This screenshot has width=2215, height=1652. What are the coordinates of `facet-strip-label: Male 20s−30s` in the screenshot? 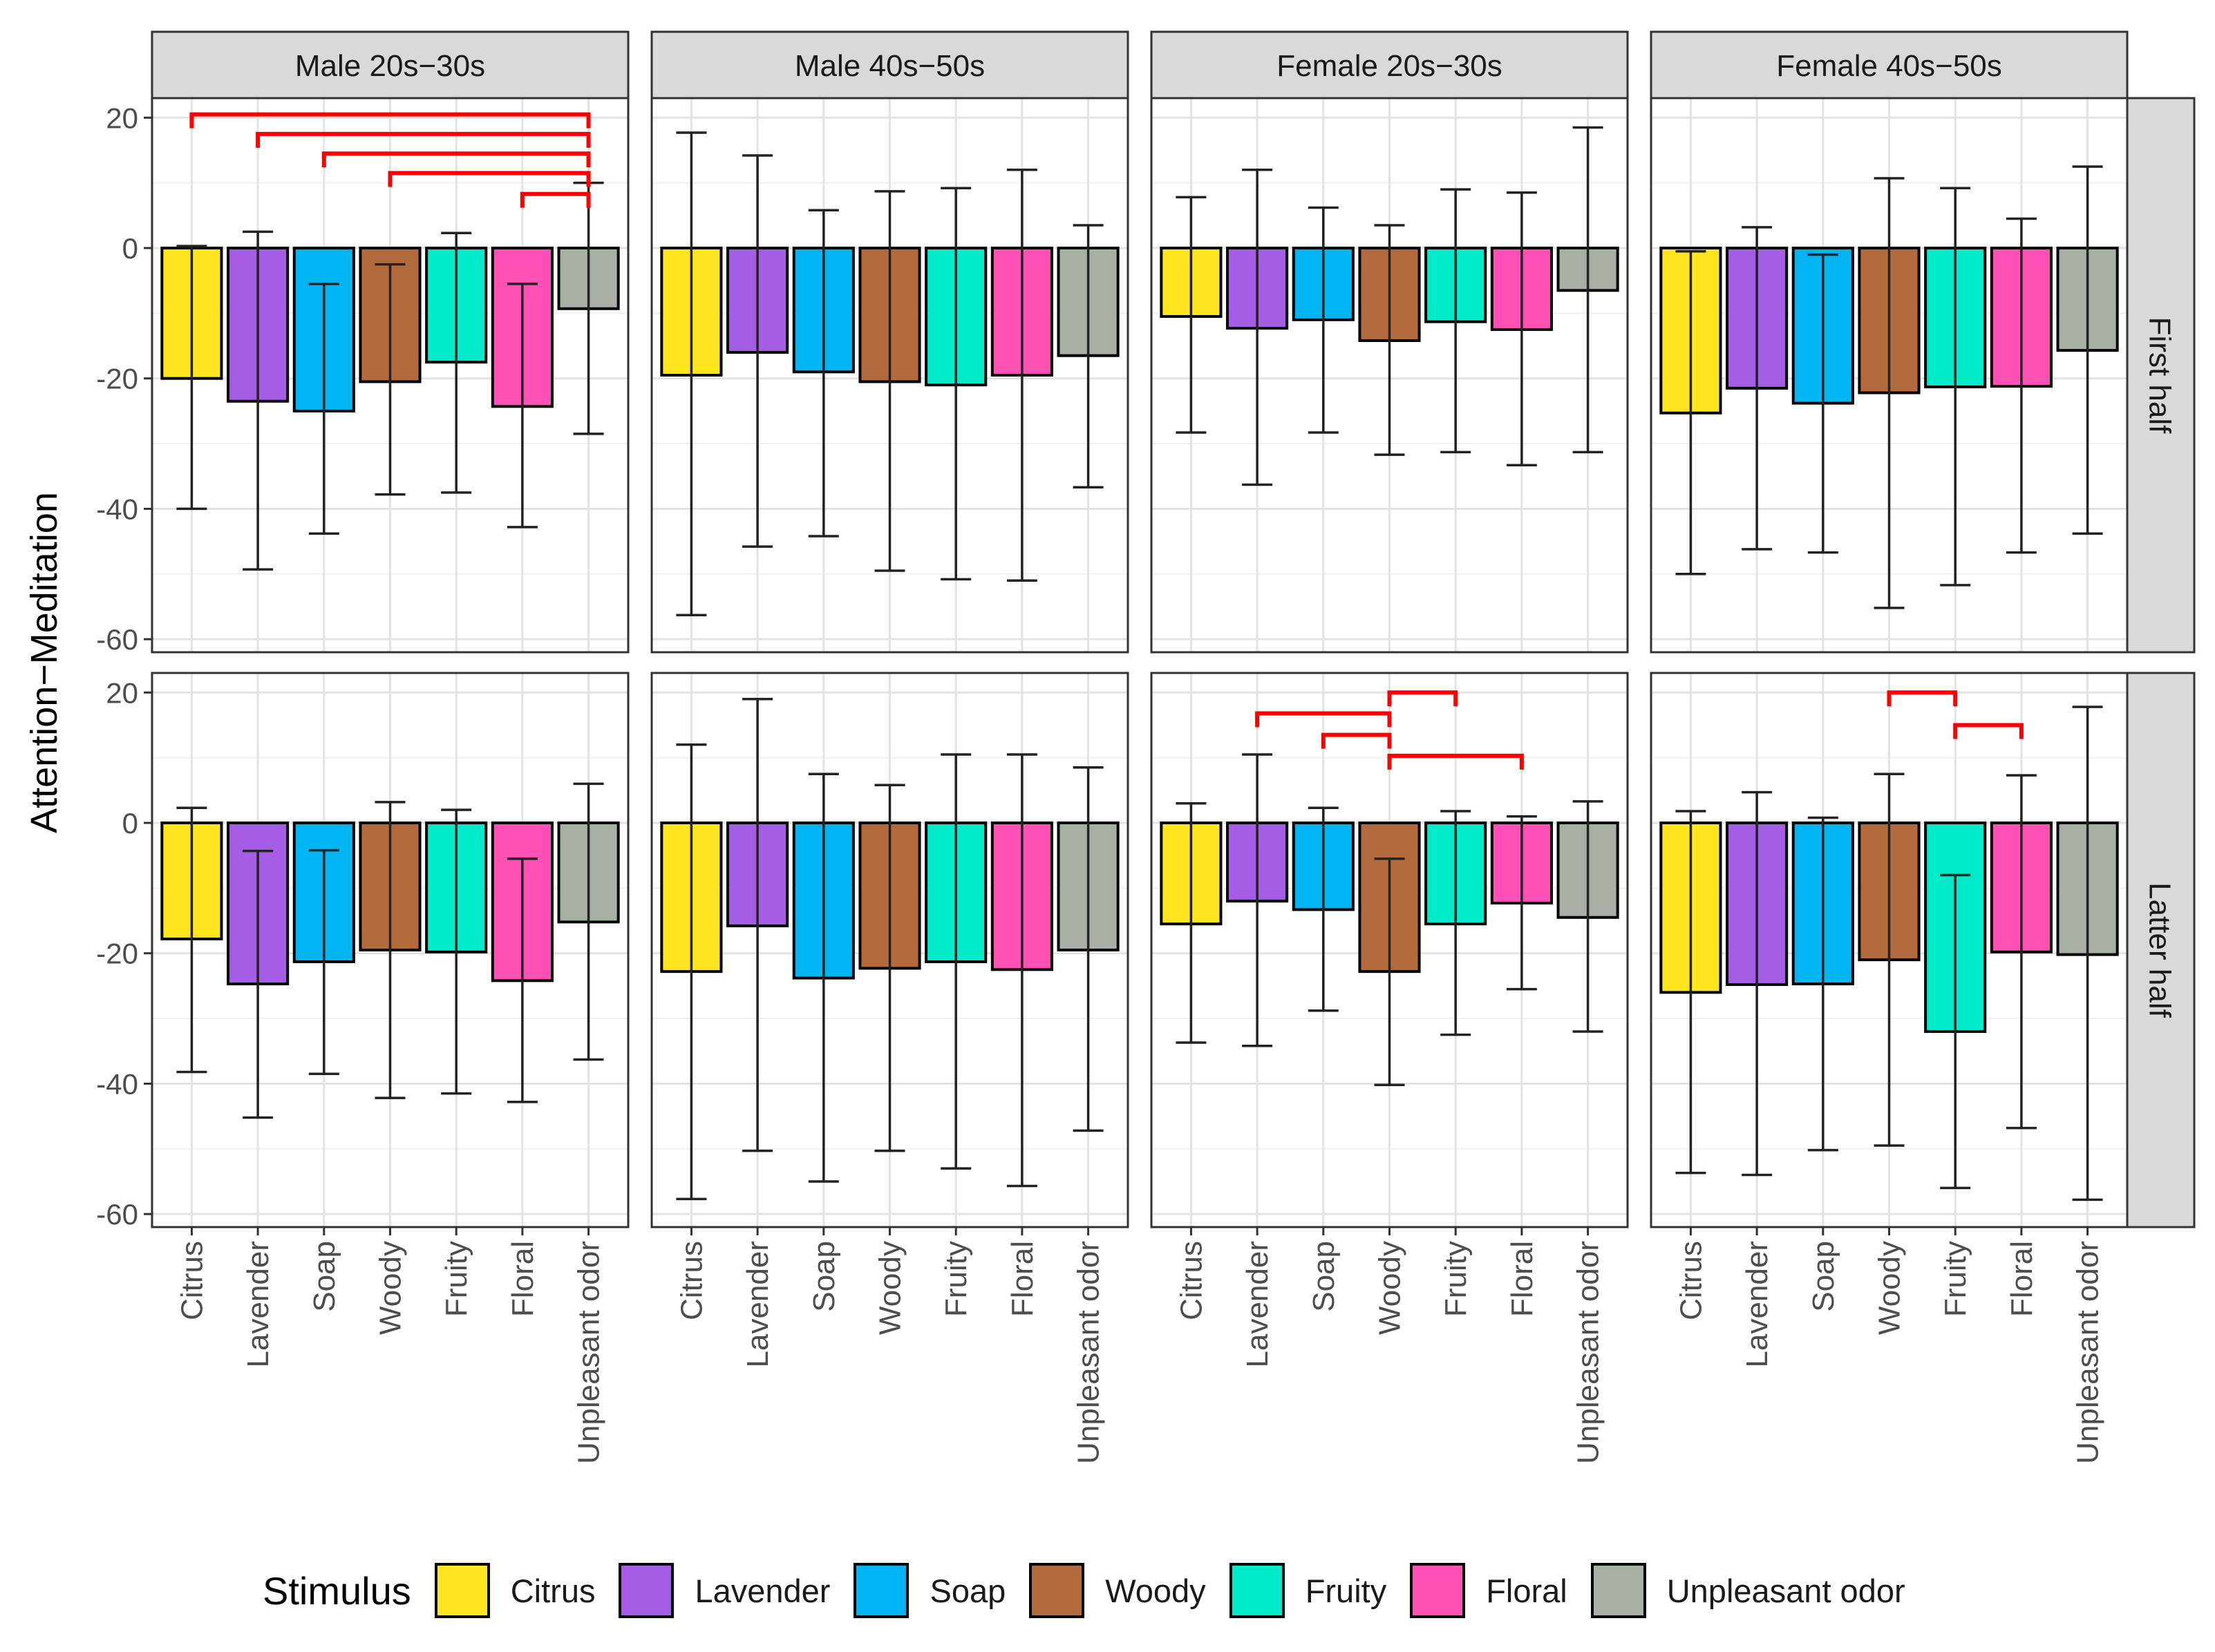 It's located at (390, 66).